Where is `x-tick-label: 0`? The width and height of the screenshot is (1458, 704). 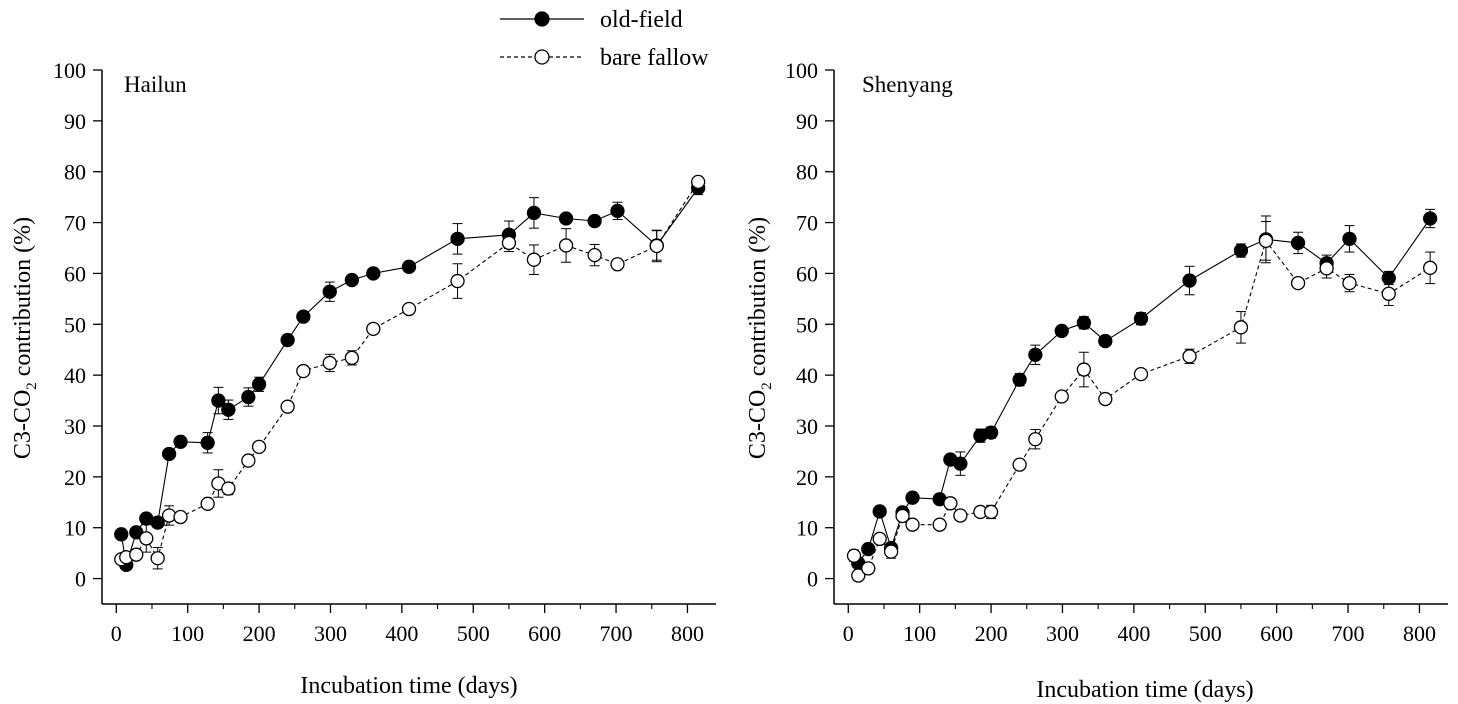 x-tick-label: 0 is located at coordinates (116, 633).